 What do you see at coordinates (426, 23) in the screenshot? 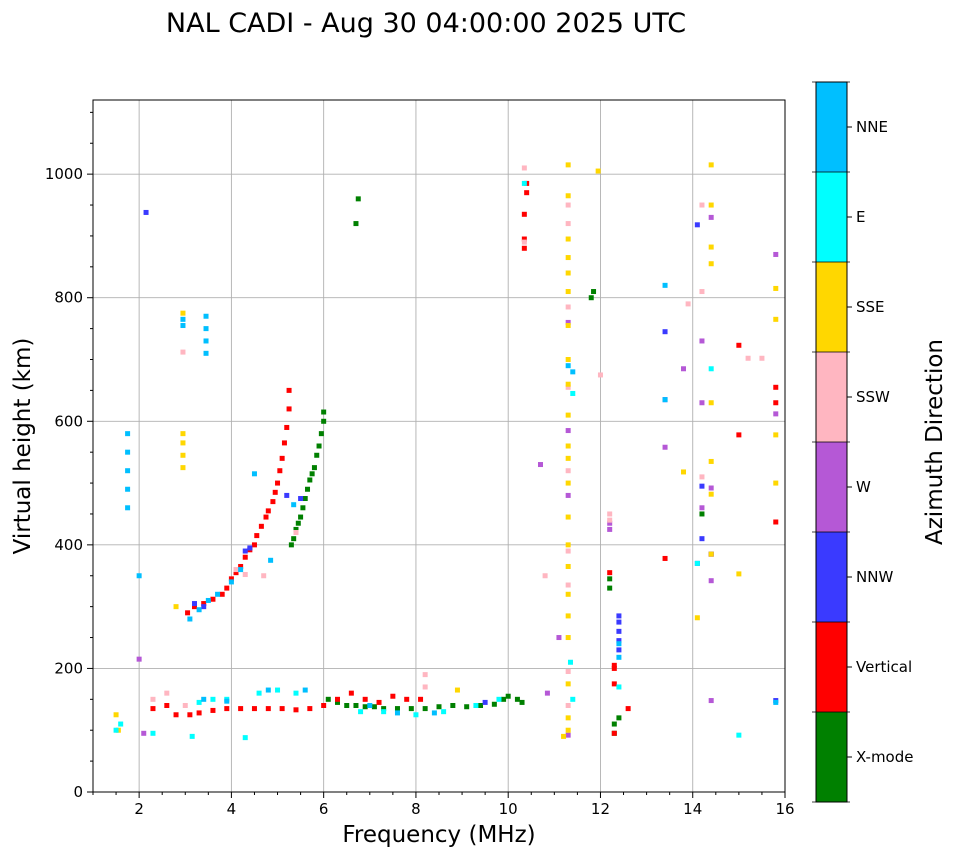
I see `chart-title: NAL CADI - Aug 30 04:00:00 2025 UTC` at bounding box center [426, 23].